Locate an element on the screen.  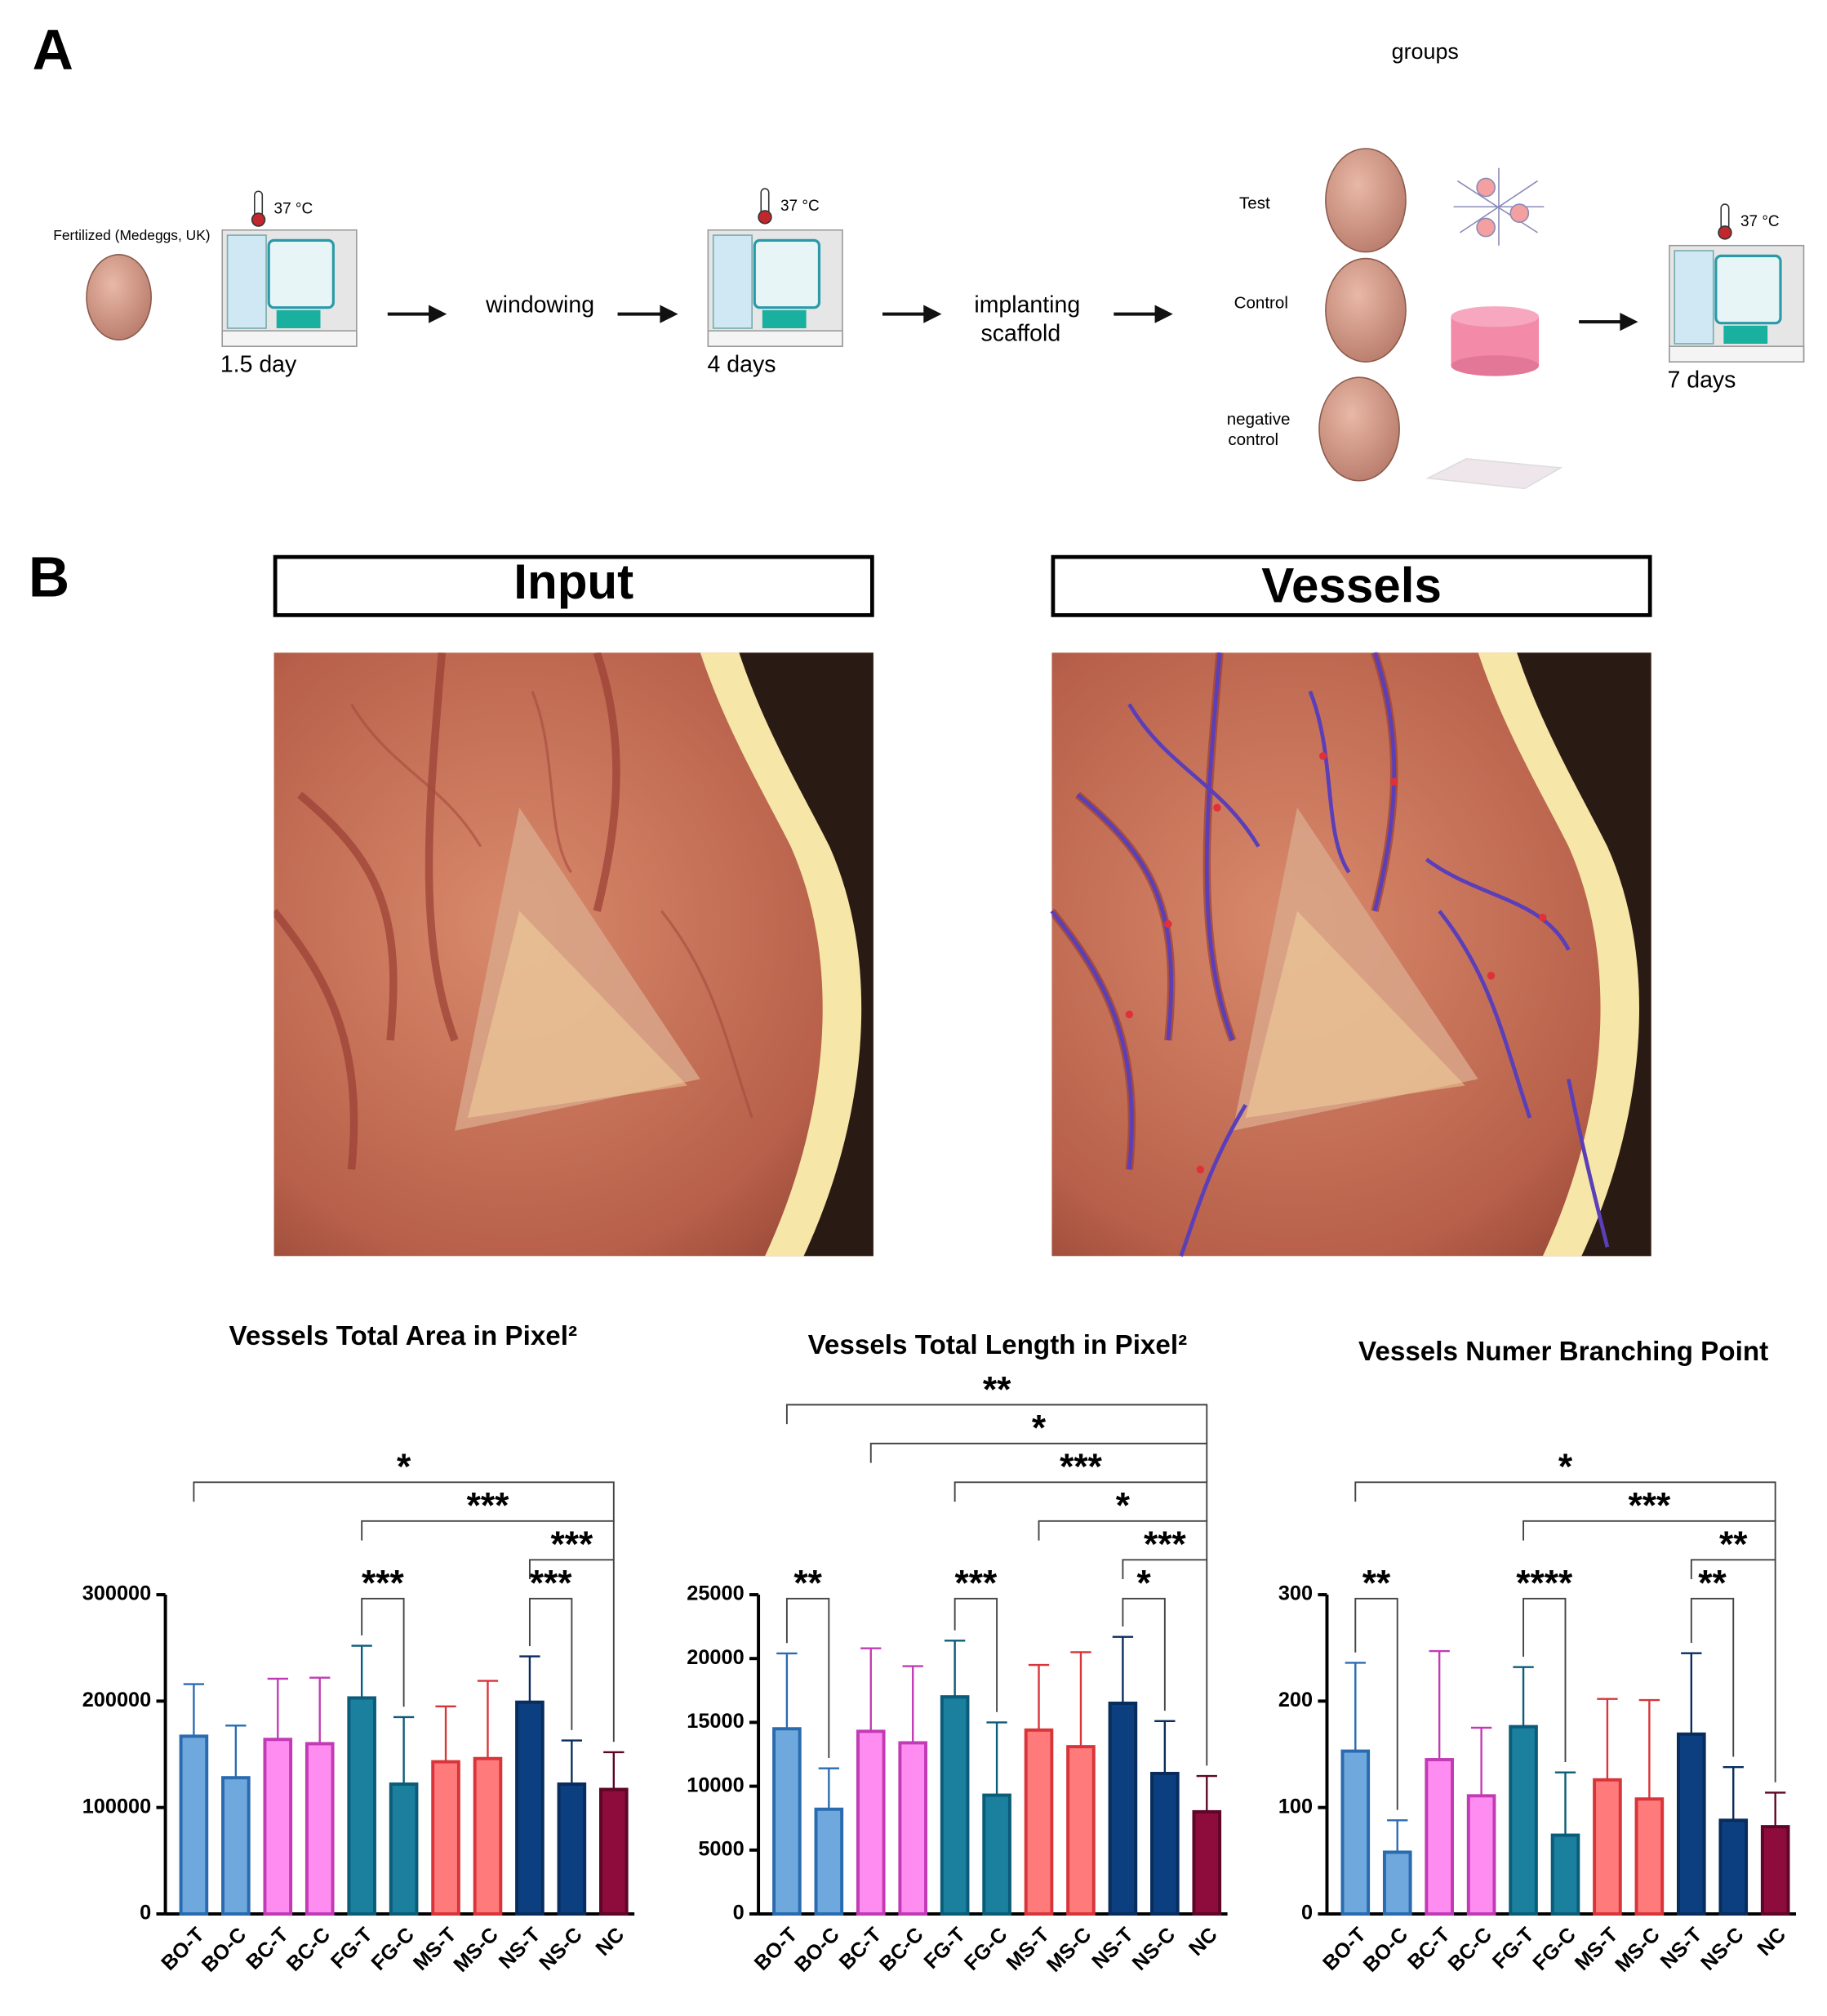
step: implanting is located at coordinates (1027, 305).